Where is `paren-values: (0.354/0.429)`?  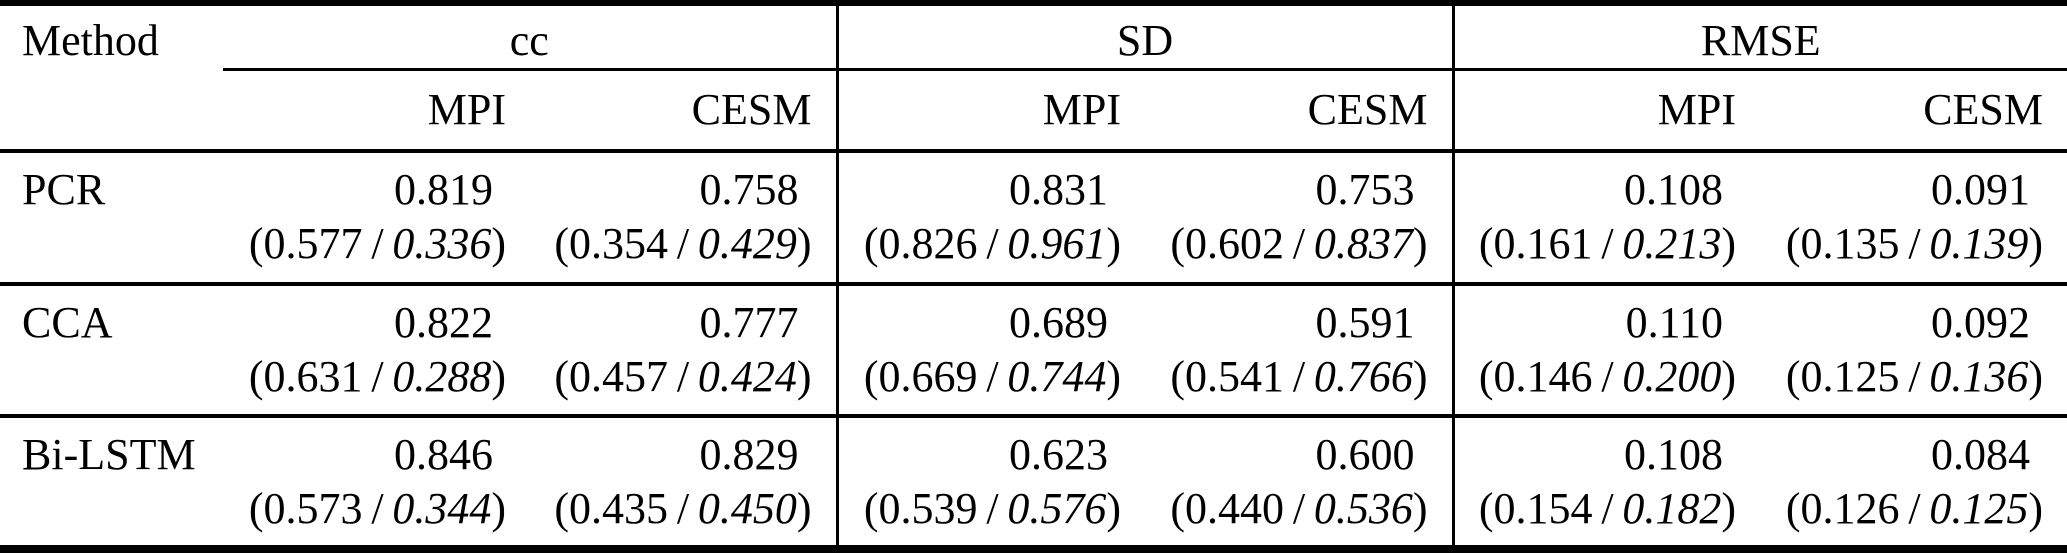 paren-values: (0.354/0.429) is located at coordinates (671, 244).